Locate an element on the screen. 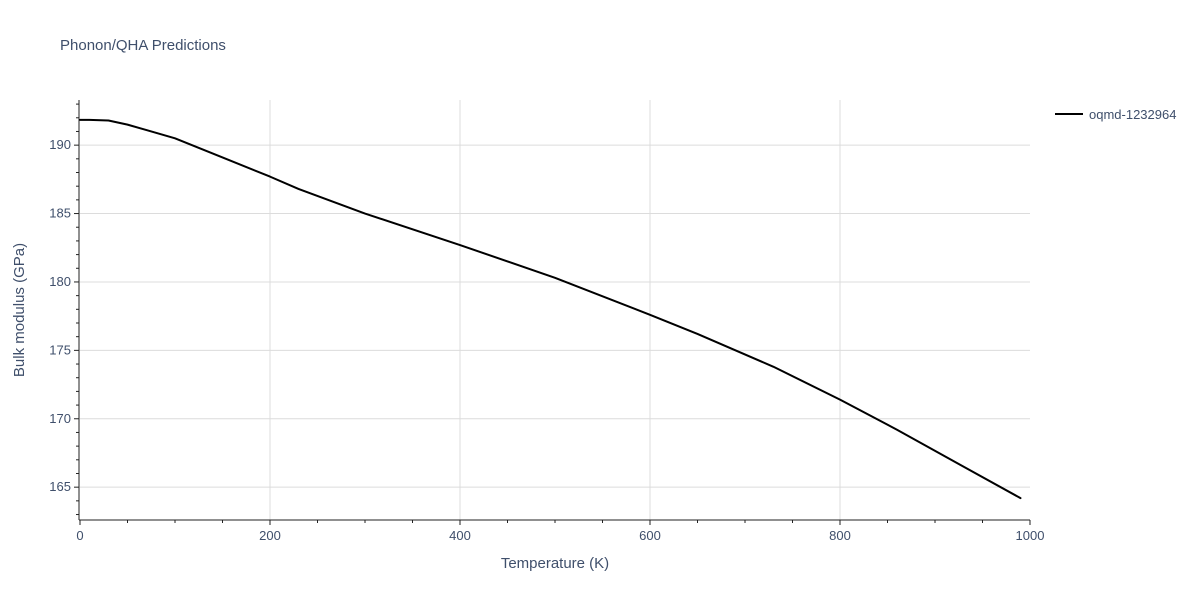 Image resolution: width=1200 pixels, height=600 pixels. chart-title: Phonon/QHA Predictions is located at coordinates (143, 45).